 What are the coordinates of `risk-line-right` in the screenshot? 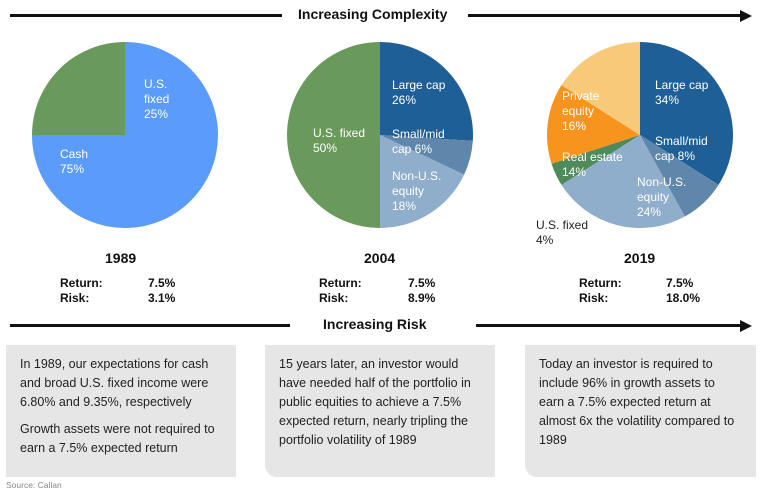 It's located at (608, 325).